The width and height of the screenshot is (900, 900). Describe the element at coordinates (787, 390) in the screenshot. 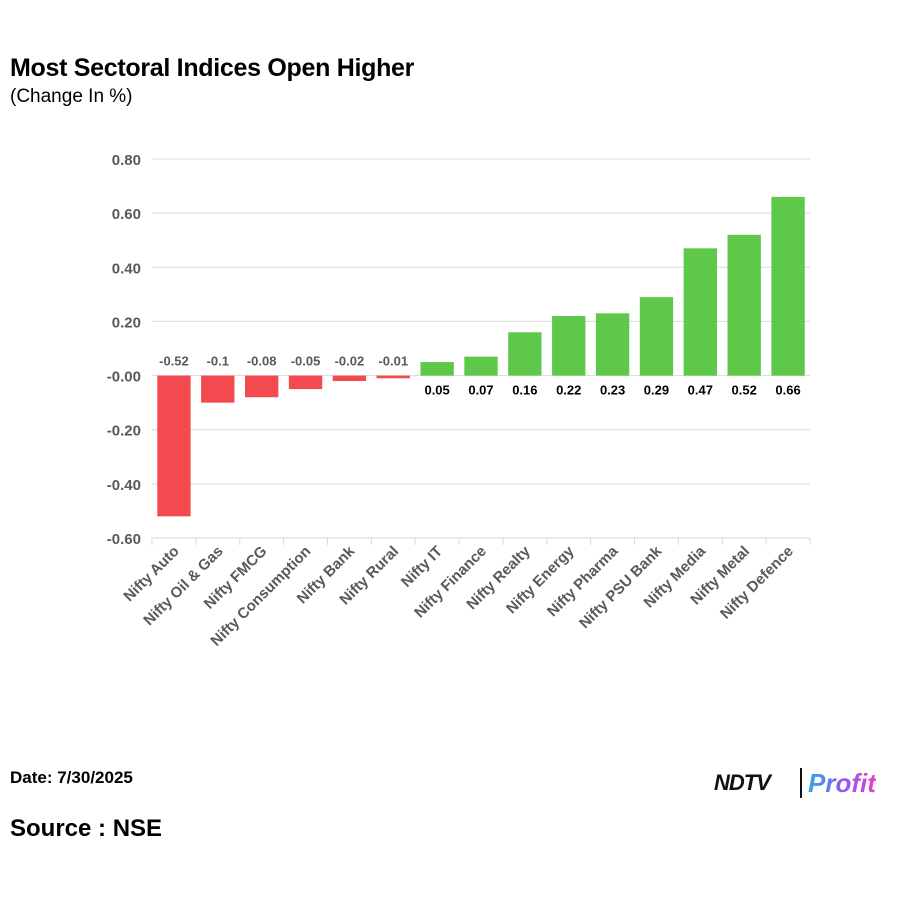

I see `data-label: 0.66` at that location.